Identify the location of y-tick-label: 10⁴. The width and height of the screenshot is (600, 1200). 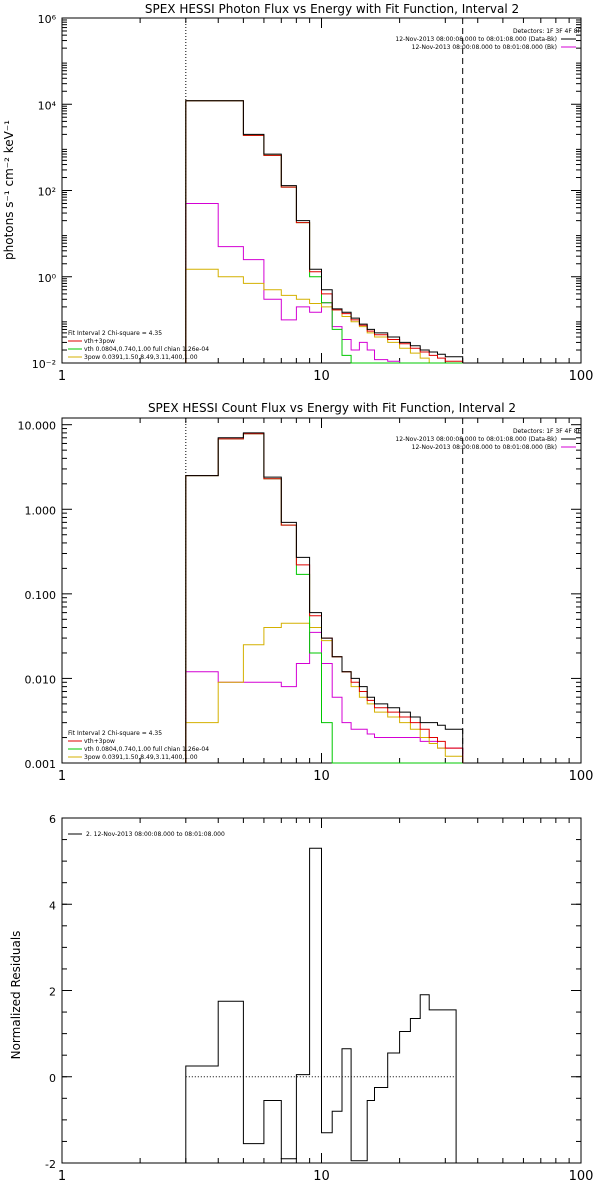
(47, 105).